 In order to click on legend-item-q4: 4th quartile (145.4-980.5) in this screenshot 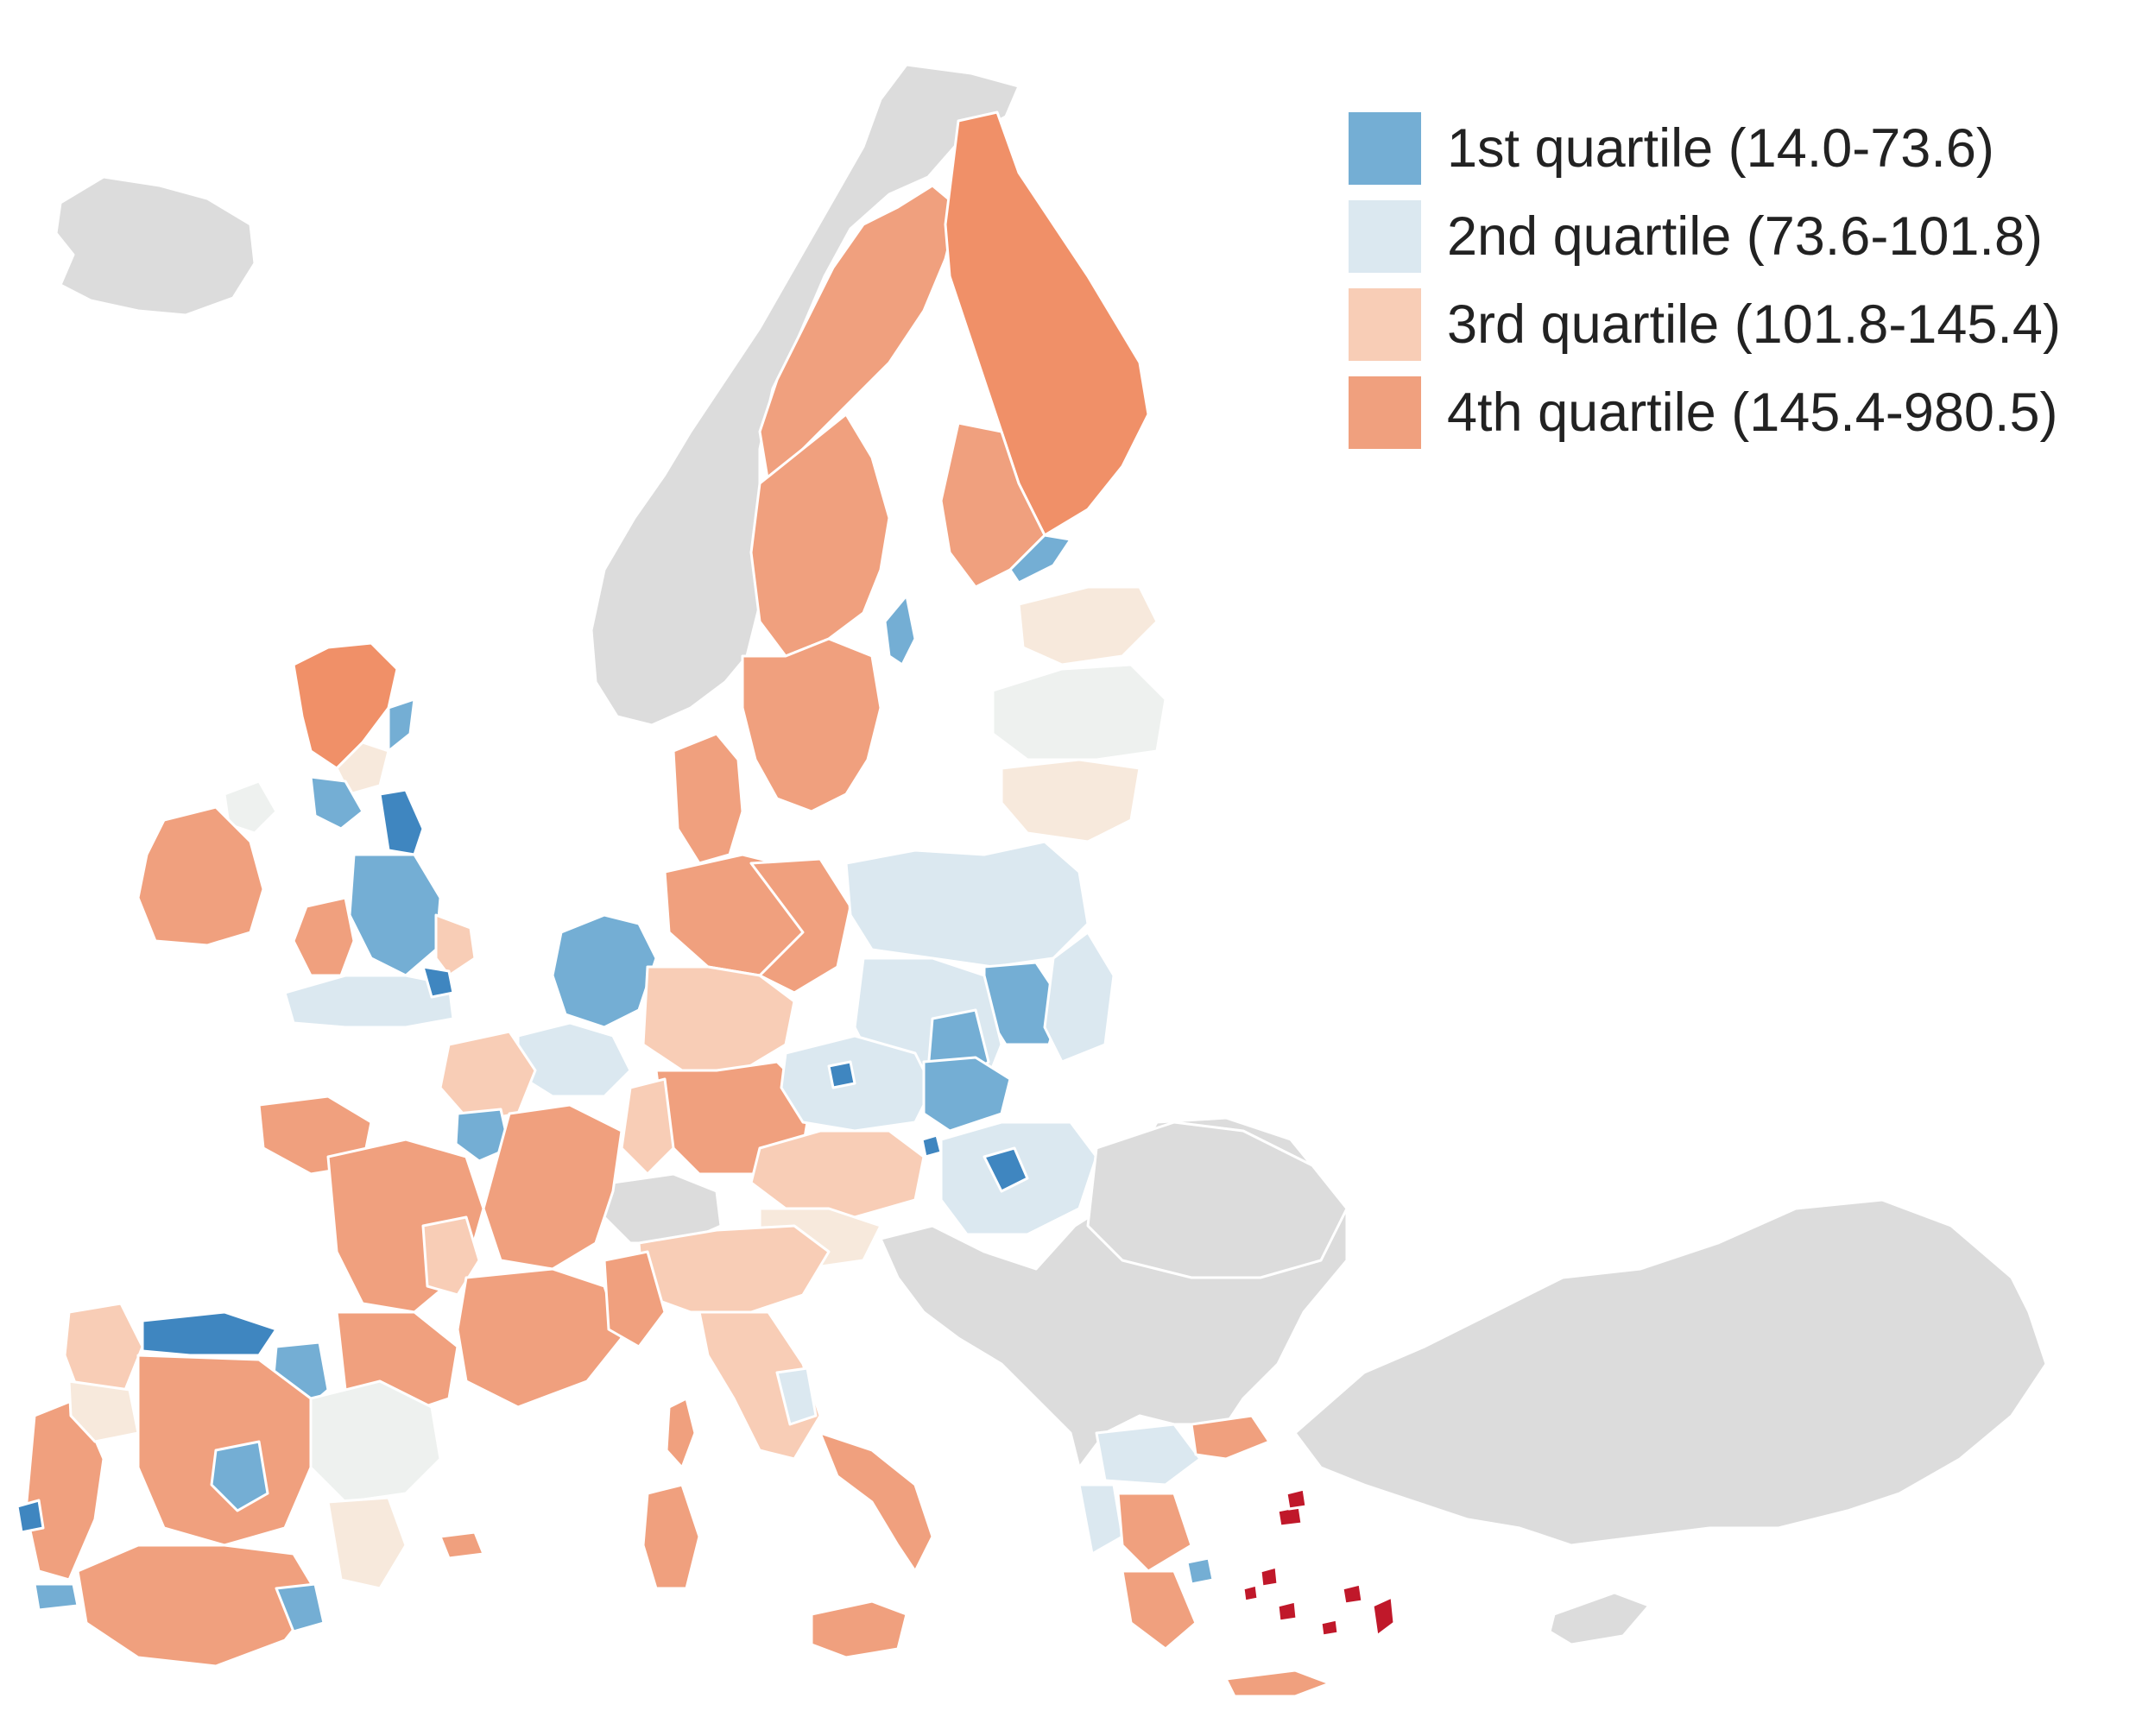, I will do `click(1705, 412)`.